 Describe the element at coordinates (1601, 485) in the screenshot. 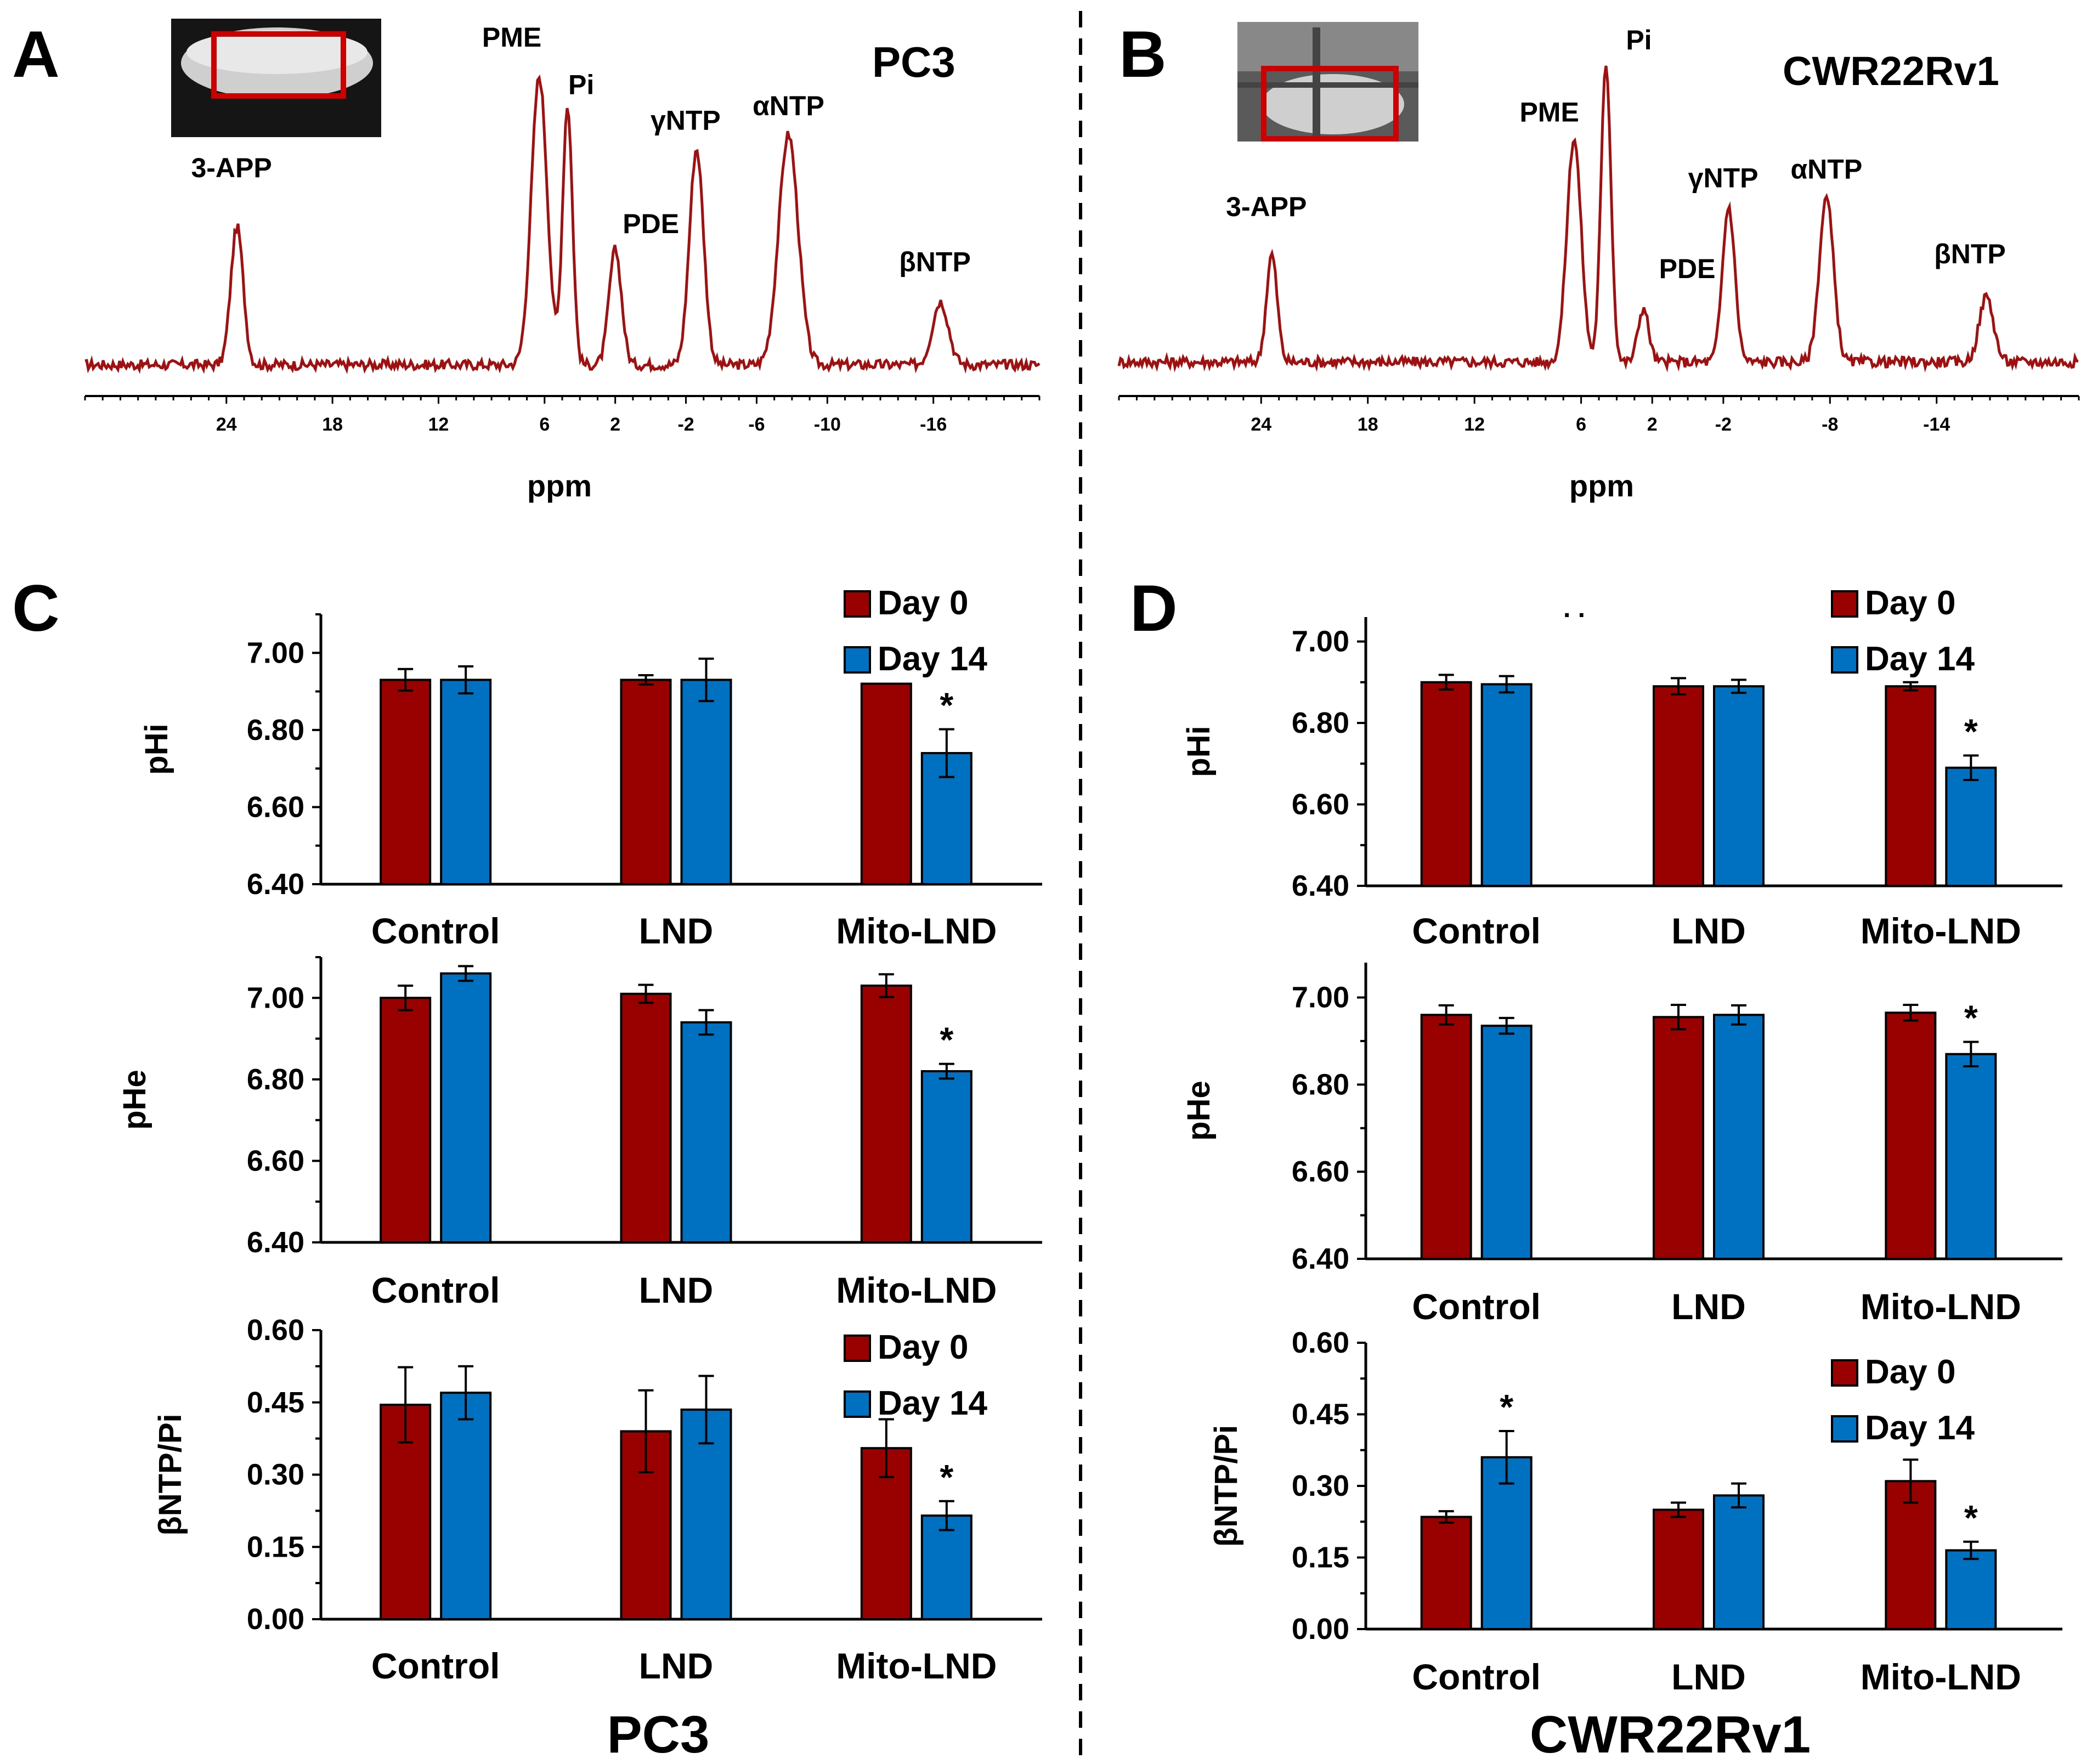

I see `spectrum-b-xlabel: ppm` at that location.